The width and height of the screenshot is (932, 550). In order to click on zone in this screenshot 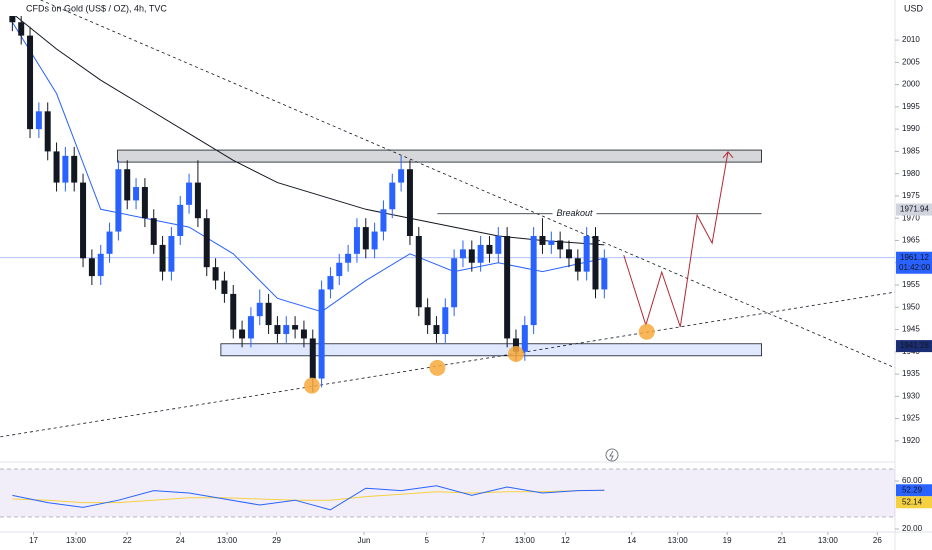, I will do `click(439, 156)`.